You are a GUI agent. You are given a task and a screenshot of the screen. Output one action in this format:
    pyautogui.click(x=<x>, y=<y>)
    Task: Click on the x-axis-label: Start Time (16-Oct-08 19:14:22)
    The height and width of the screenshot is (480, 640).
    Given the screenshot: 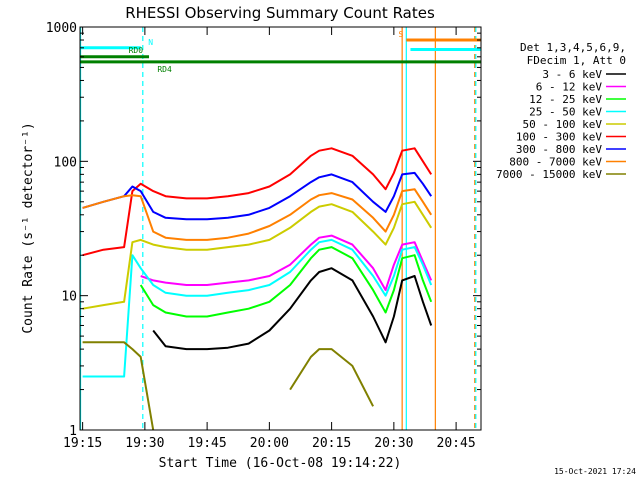 What is the action you would take?
    pyautogui.click(x=280, y=463)
    